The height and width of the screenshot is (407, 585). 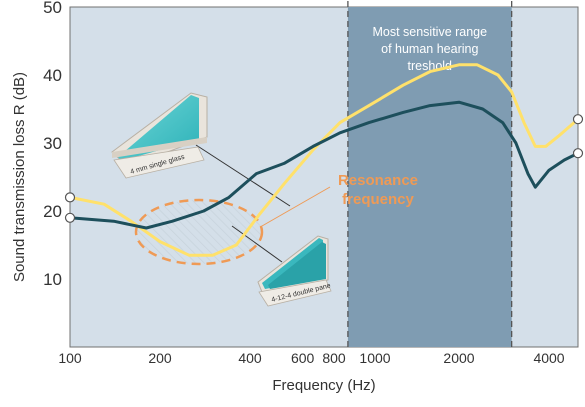 I want to click on x-tick-label: 800, so click(x=334, y=358).